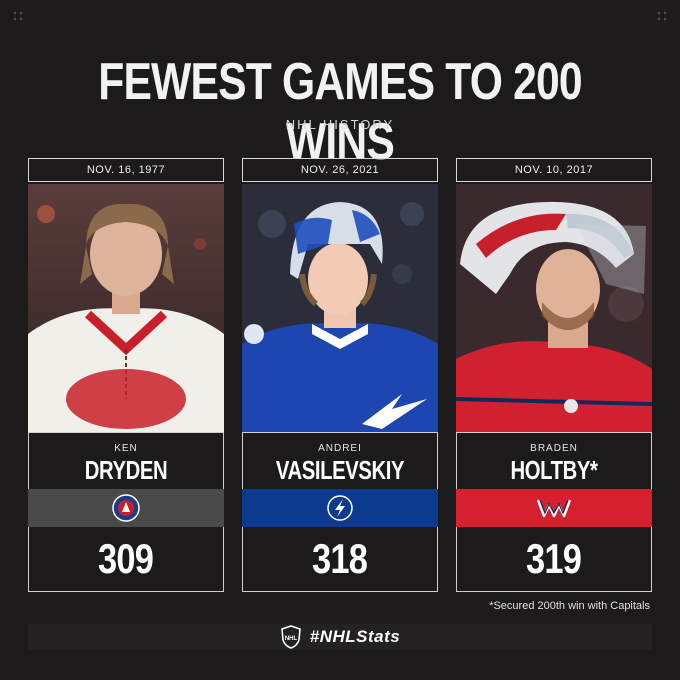  I want to click on player-name-box: BRADEN HOLTBY*, so click(554, 461).